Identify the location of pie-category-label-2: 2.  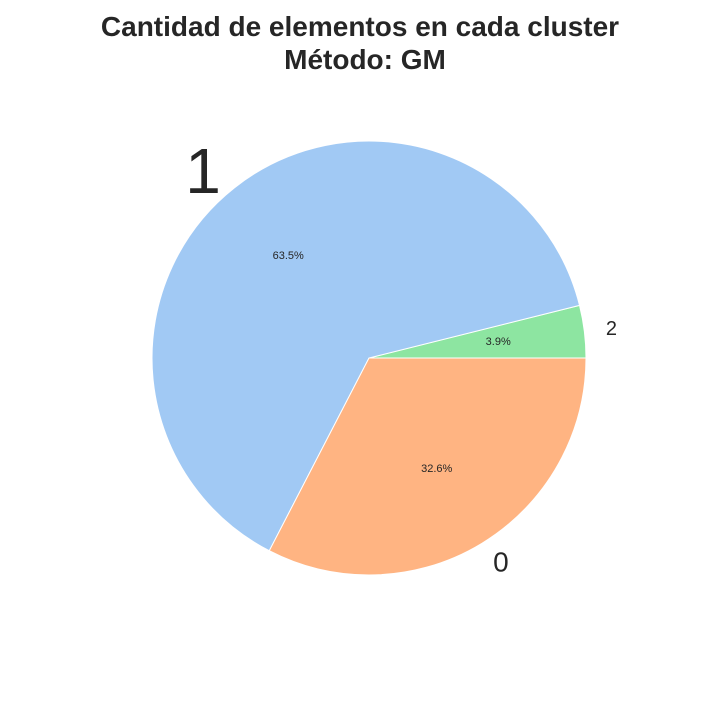
(611, 329).